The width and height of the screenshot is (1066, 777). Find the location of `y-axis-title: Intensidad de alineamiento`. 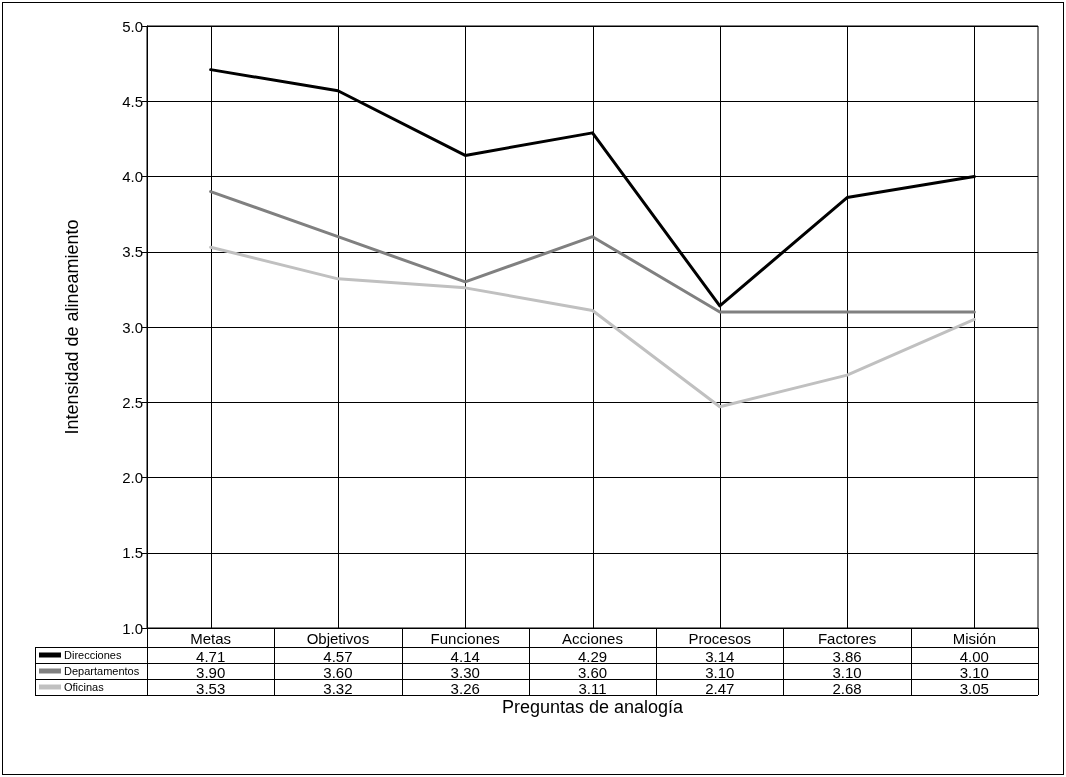

y-axis-title: Intensidad de alineamiento is located at coordinates (72, 327).